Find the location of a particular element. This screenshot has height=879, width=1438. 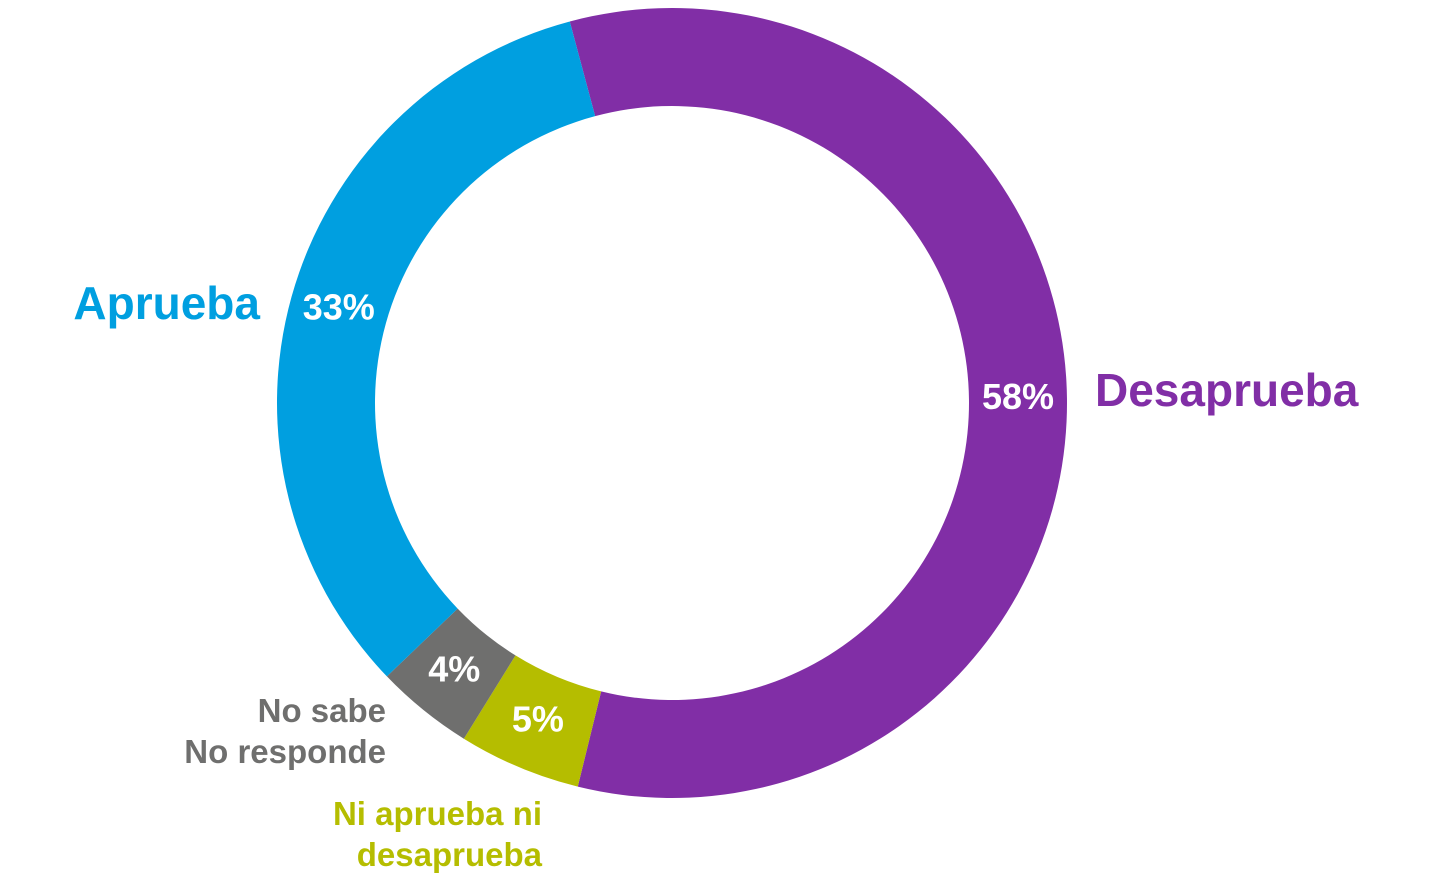

value-label: 4% is located at coordinates (454, 668).